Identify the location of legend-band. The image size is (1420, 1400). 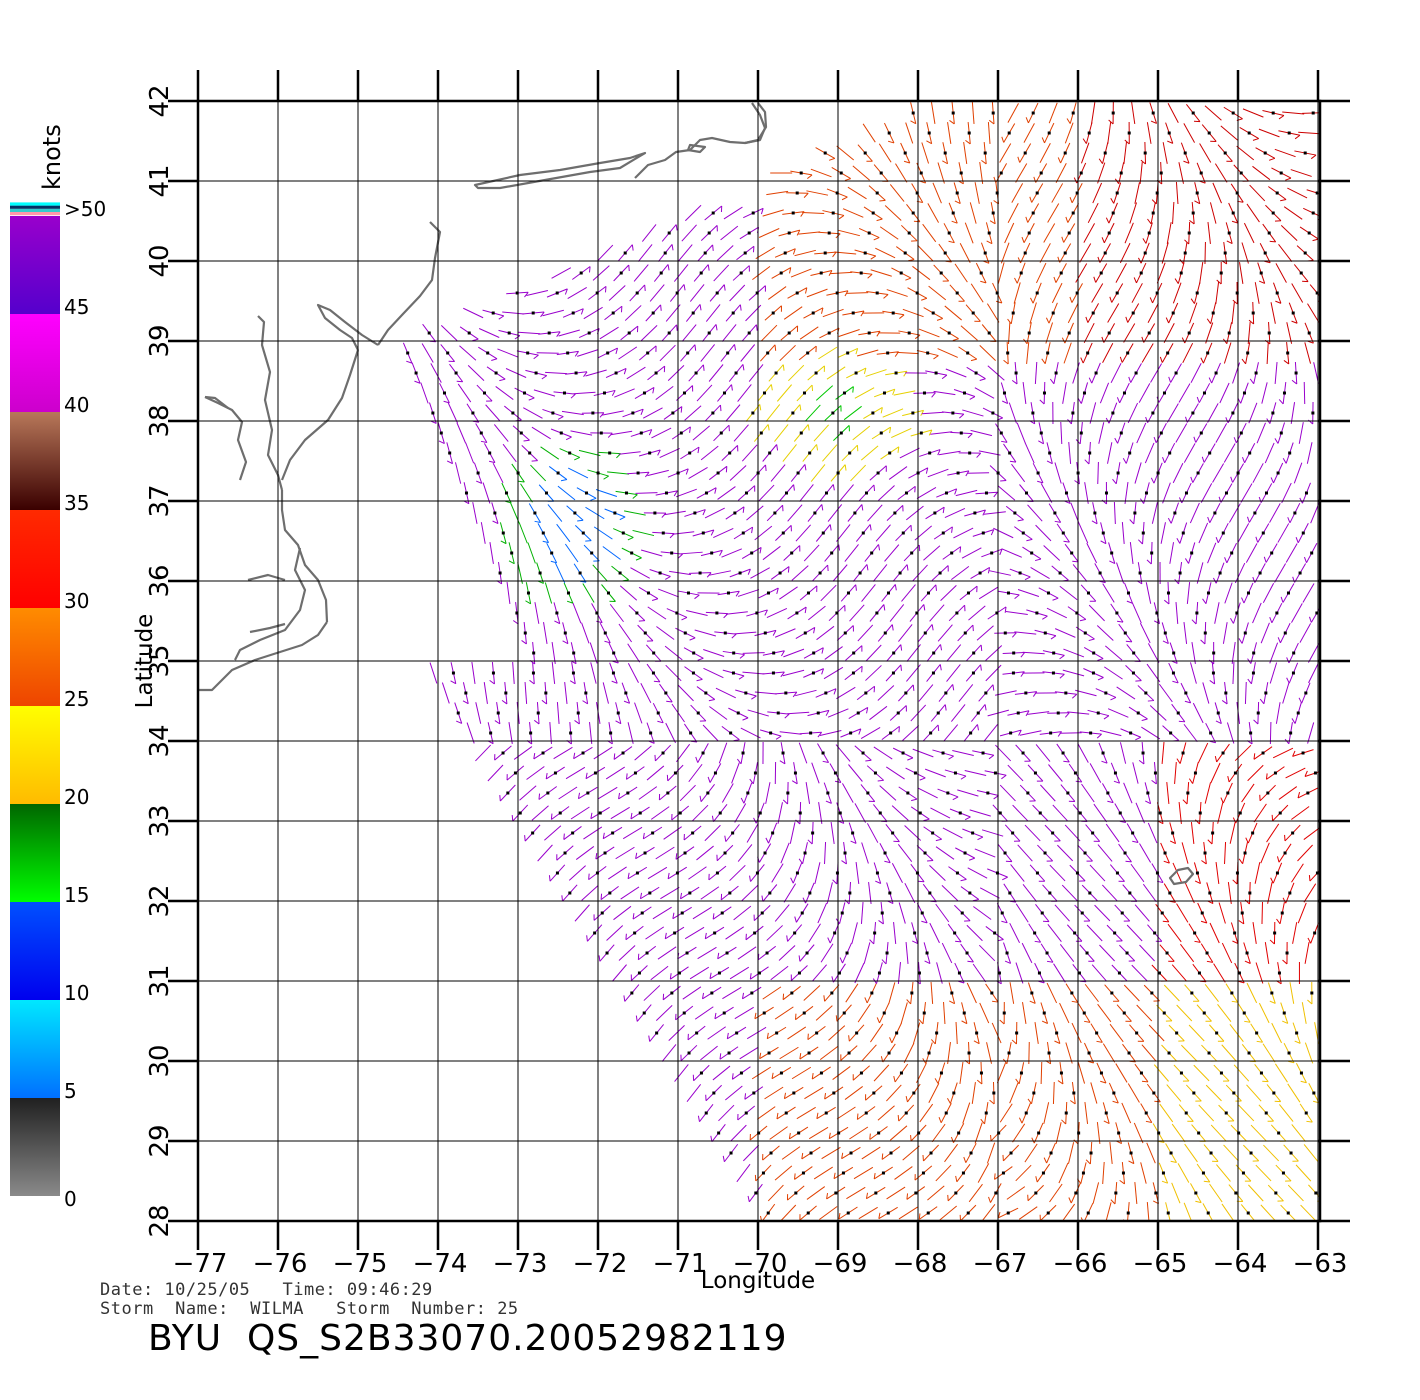
(35, 461).